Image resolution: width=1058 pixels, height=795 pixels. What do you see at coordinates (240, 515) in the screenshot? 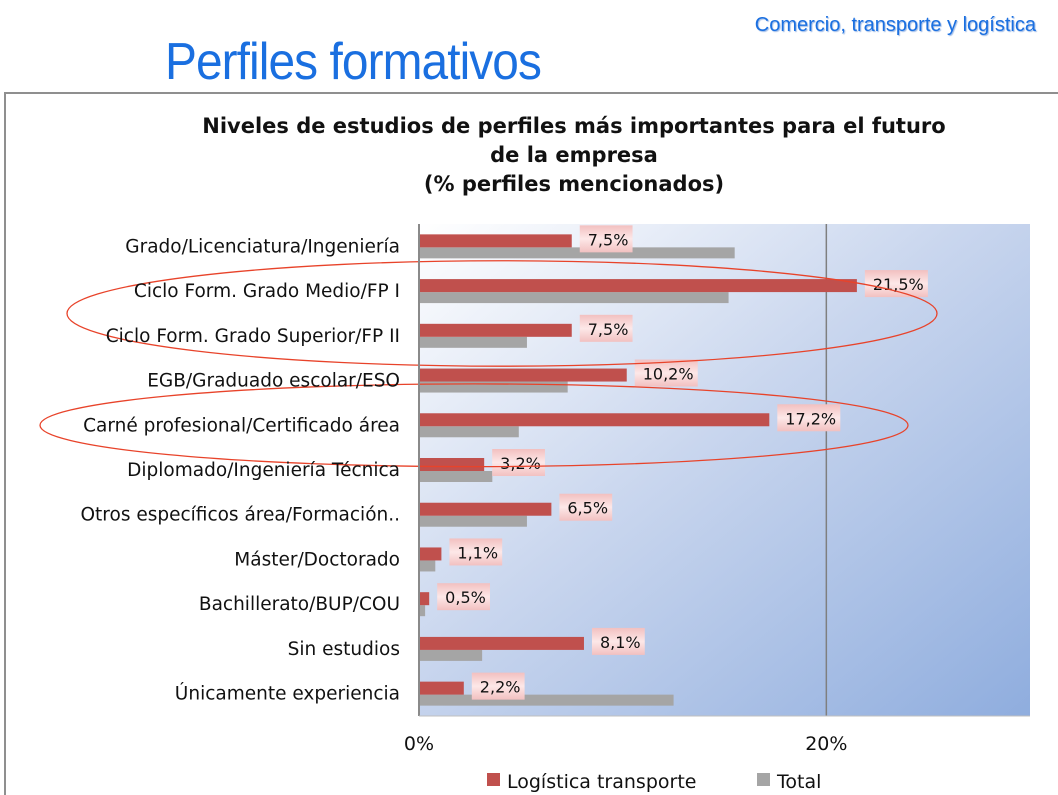
I see `category-label: Otros específicos área/Formación..` at bounding box center [240, 515].